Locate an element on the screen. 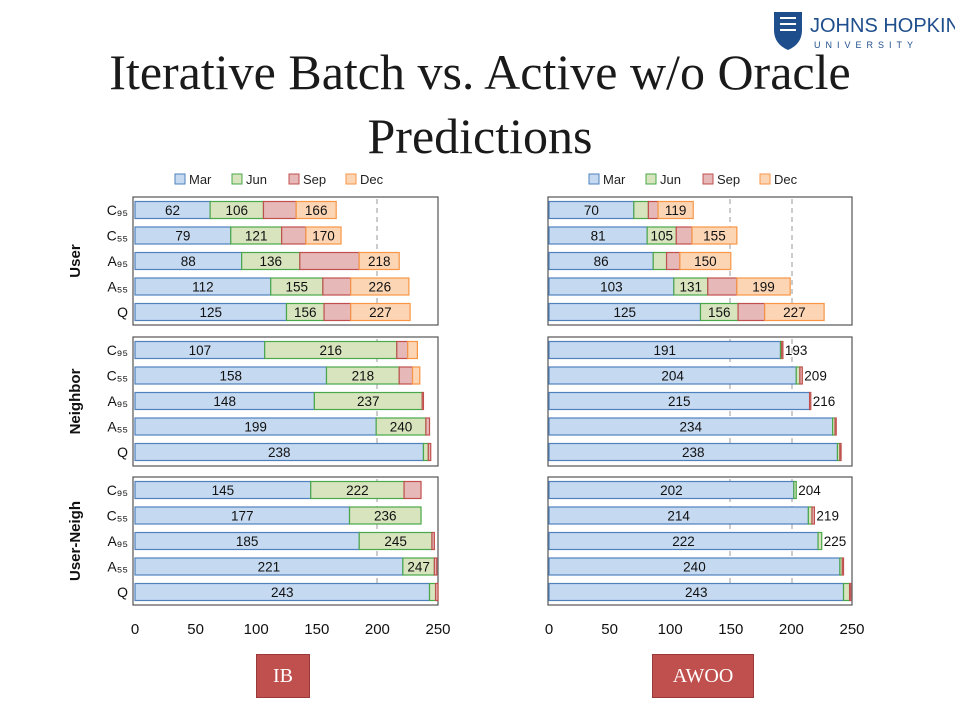 The width and height of the screenshot is (960, 720). data-label: 177 is located at coordinates (242, 516).